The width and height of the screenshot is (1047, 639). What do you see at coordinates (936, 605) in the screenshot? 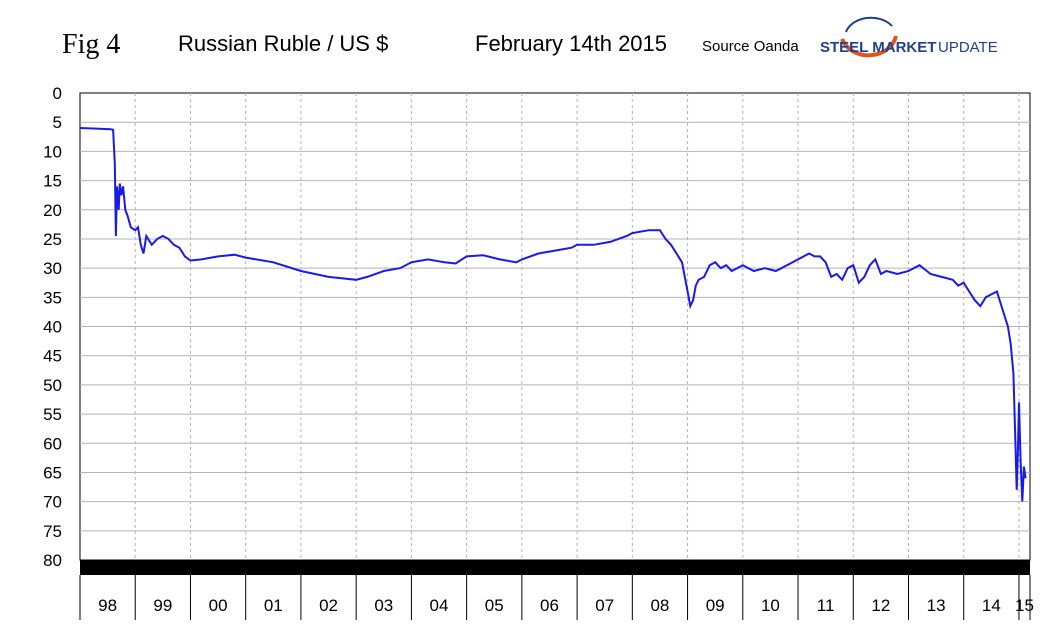
I see `x-tick-label: 13` at bounding box center [936, 605].